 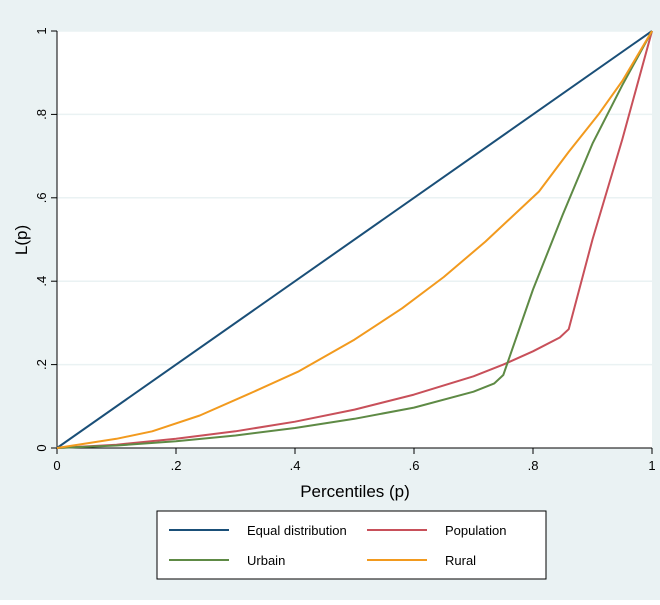 What do you see at coordinates (56, 465) in the screenshot?
I see `x-tick-label: 0` at bounding box center [56, 465].